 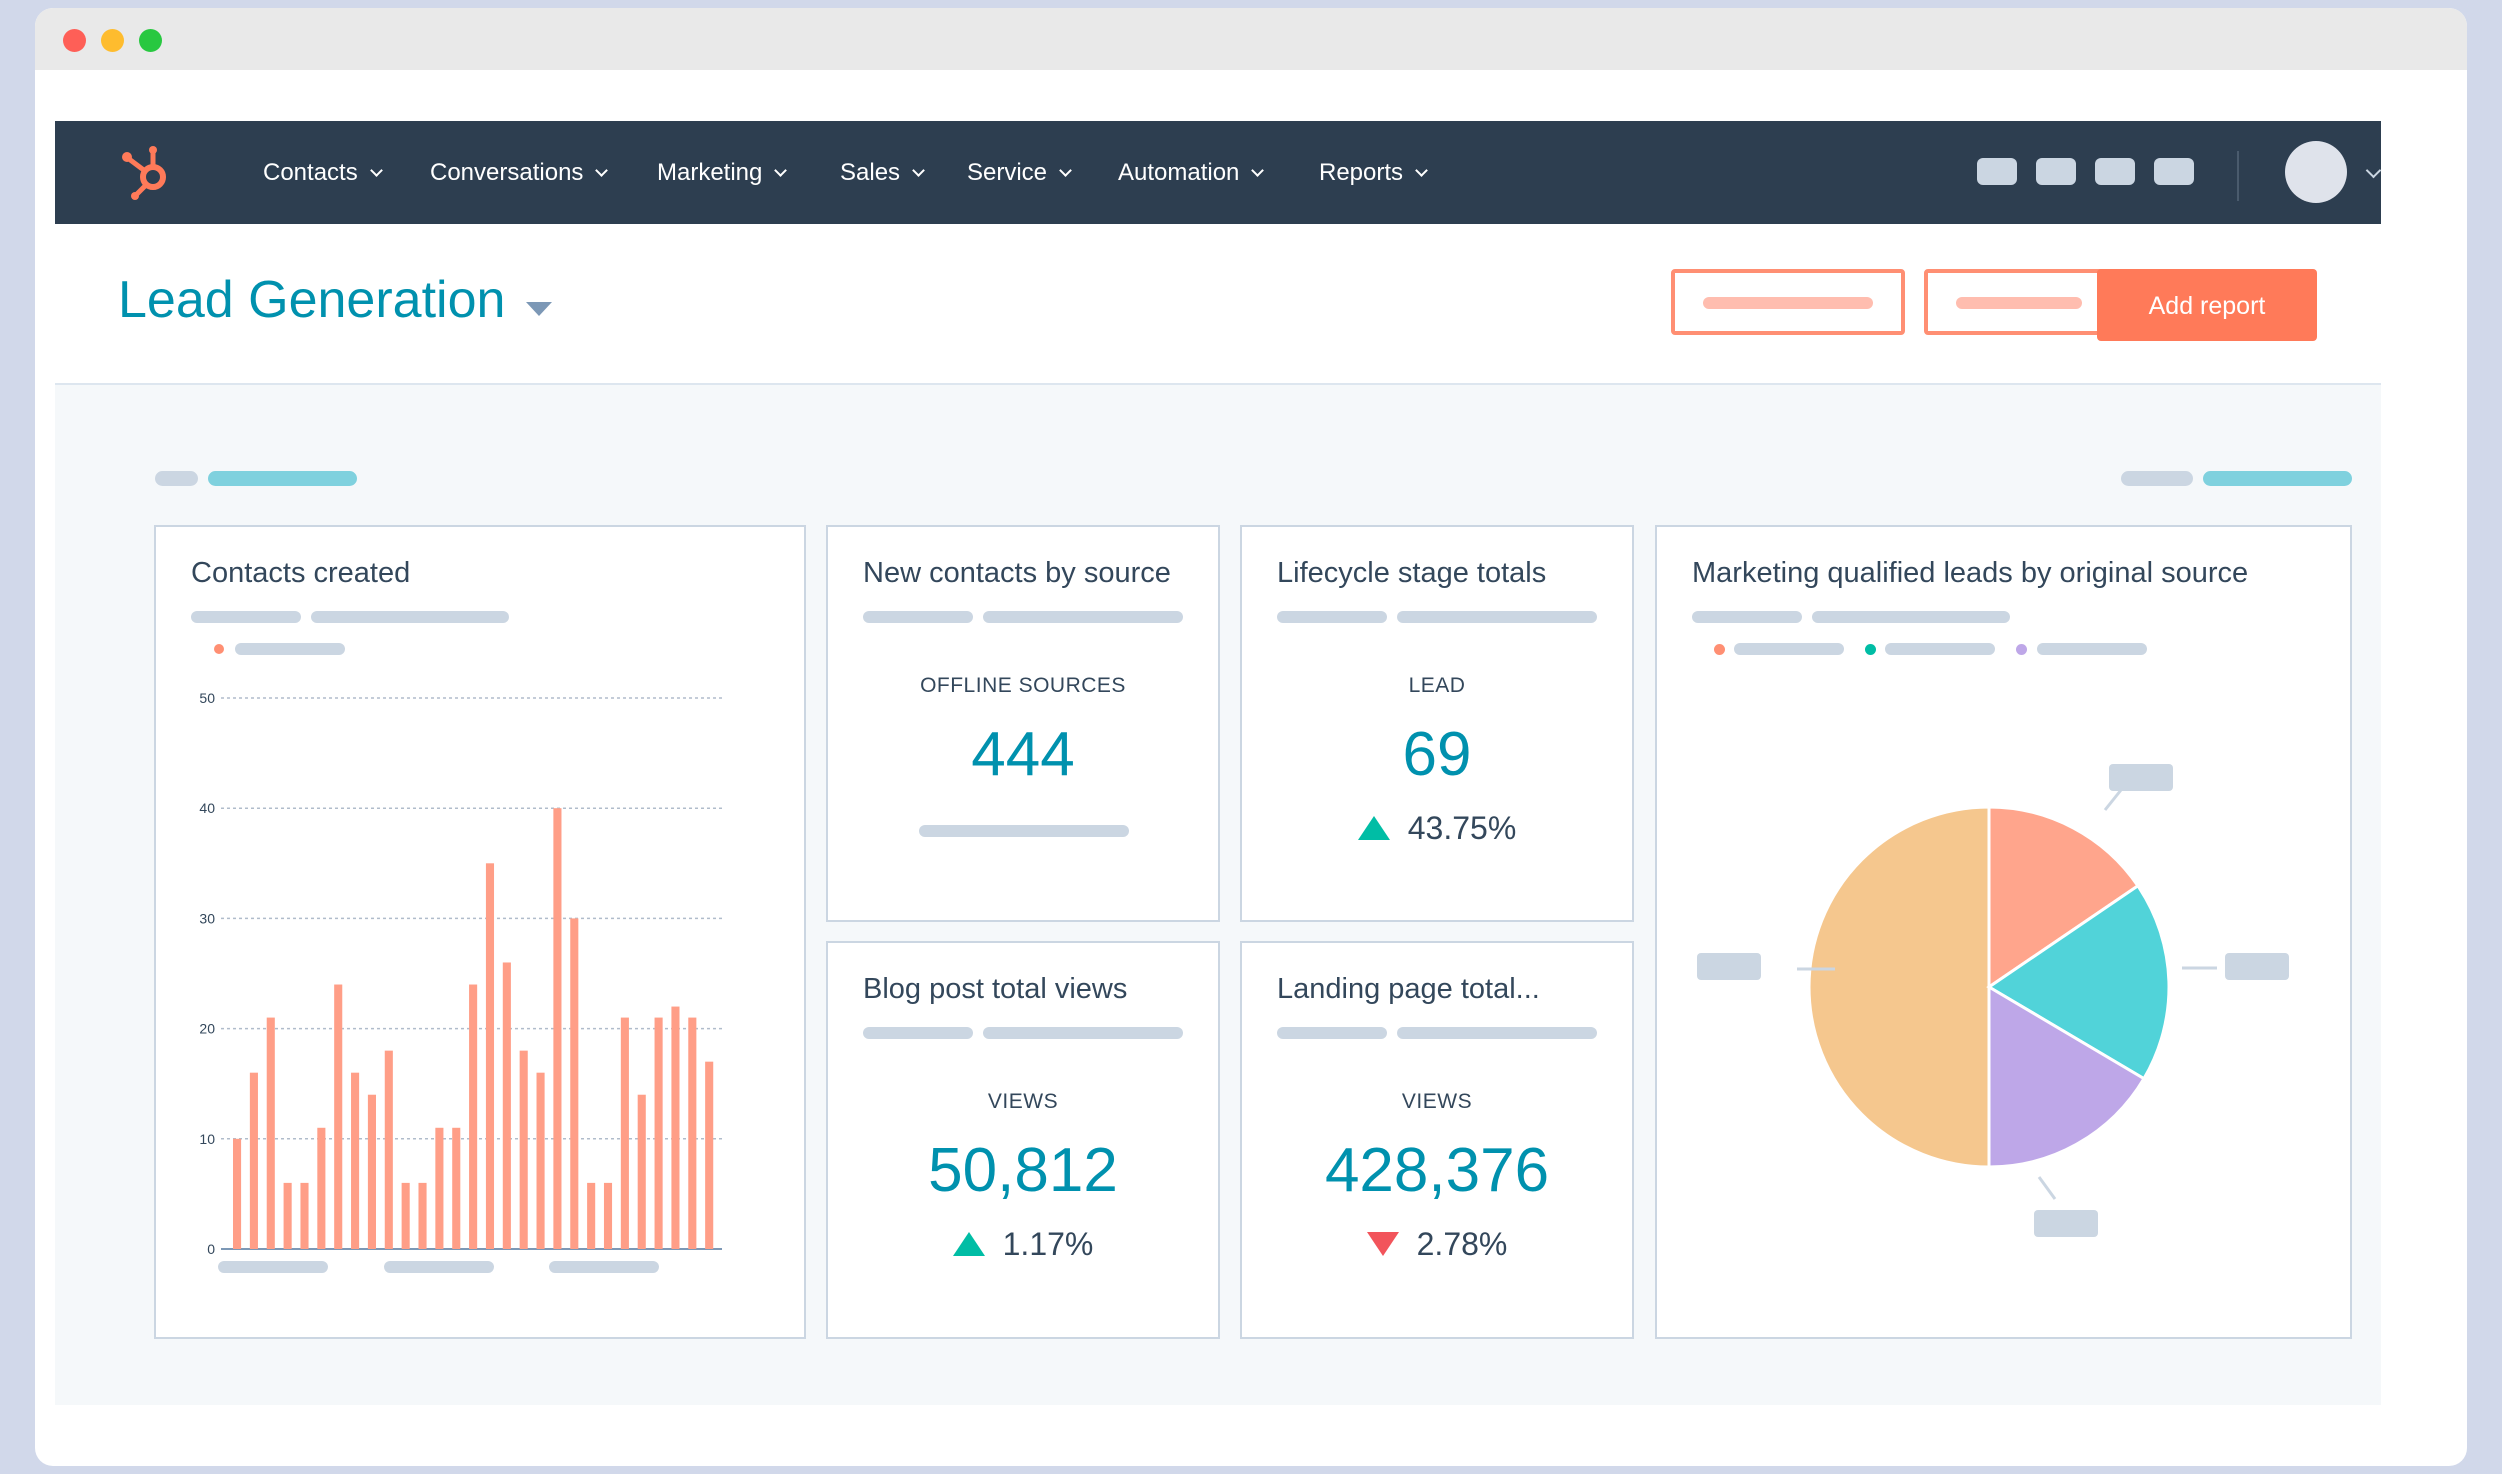 What do you see at coordinates (1437, 685) in the screenshot?
I see `kpi-label: LEAD` at bounding box center [1437, 685].